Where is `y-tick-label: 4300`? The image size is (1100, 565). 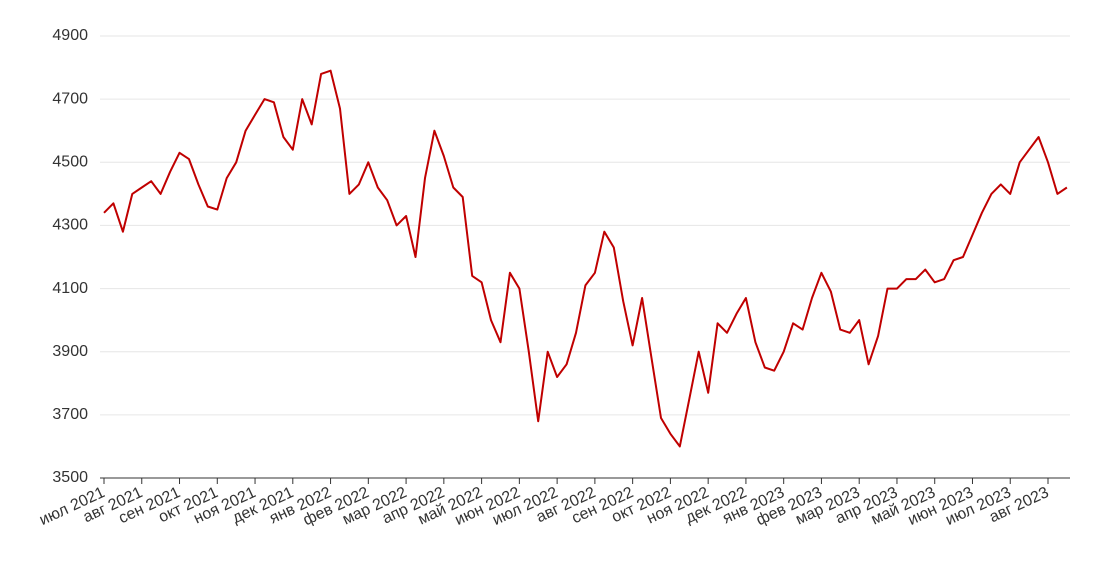
y-tick-label: 4300 is located at coordinates (70, 225).